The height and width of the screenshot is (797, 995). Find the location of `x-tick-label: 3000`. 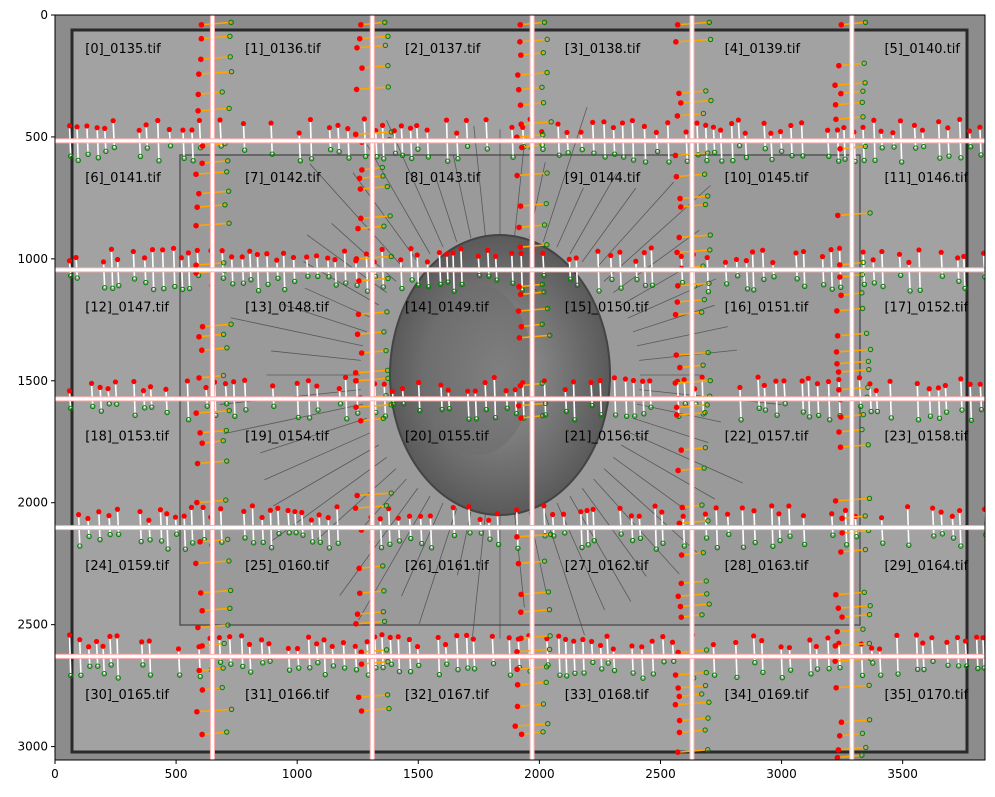

x-tick-label: 3000 is located at coordinates (781, 774).